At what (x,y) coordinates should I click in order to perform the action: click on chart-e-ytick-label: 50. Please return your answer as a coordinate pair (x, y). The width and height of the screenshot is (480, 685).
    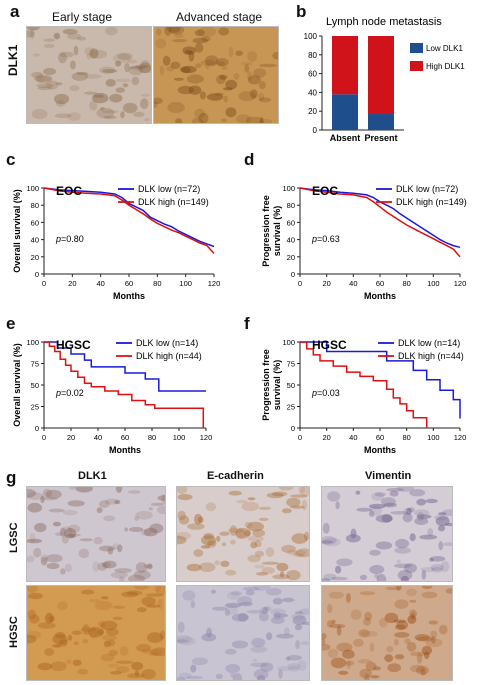
    Looking at the image, I should click on (35, 385).